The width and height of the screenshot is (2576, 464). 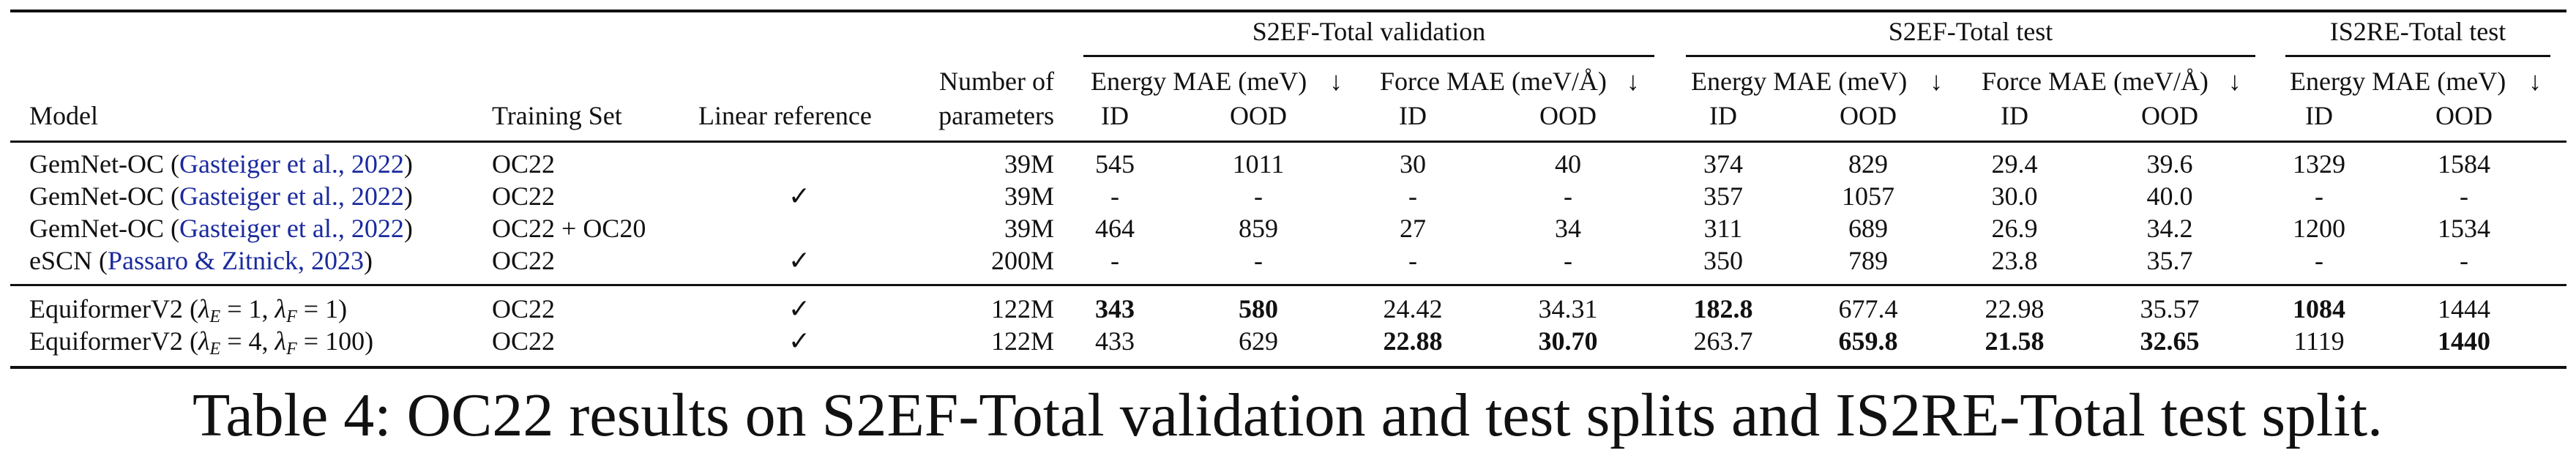 What do you see at coordinates (2170, 341) in the screenshot?
I see `test-force-ood: 32.65` at bounding box center [2170, 341].